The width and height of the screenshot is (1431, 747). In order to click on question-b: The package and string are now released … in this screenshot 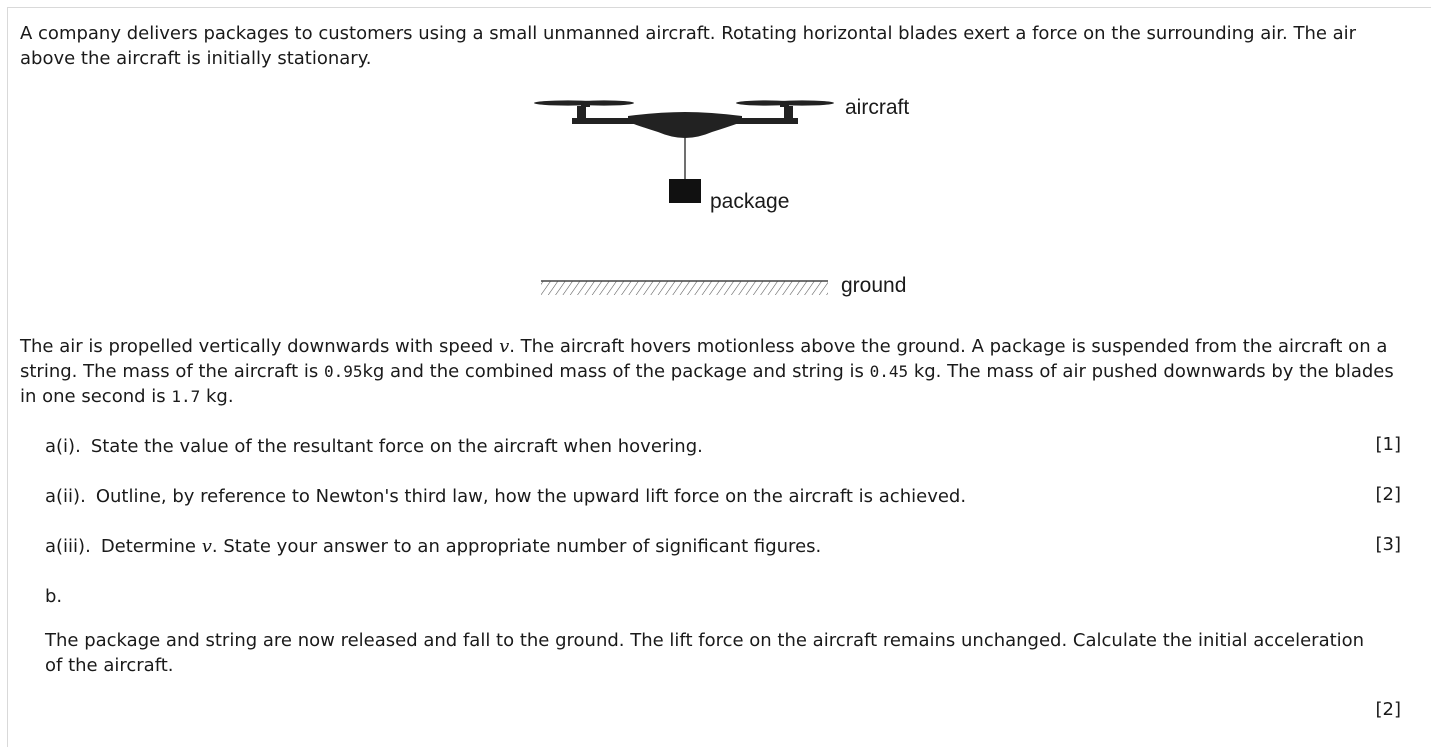, I will do `click(725, 653)`.